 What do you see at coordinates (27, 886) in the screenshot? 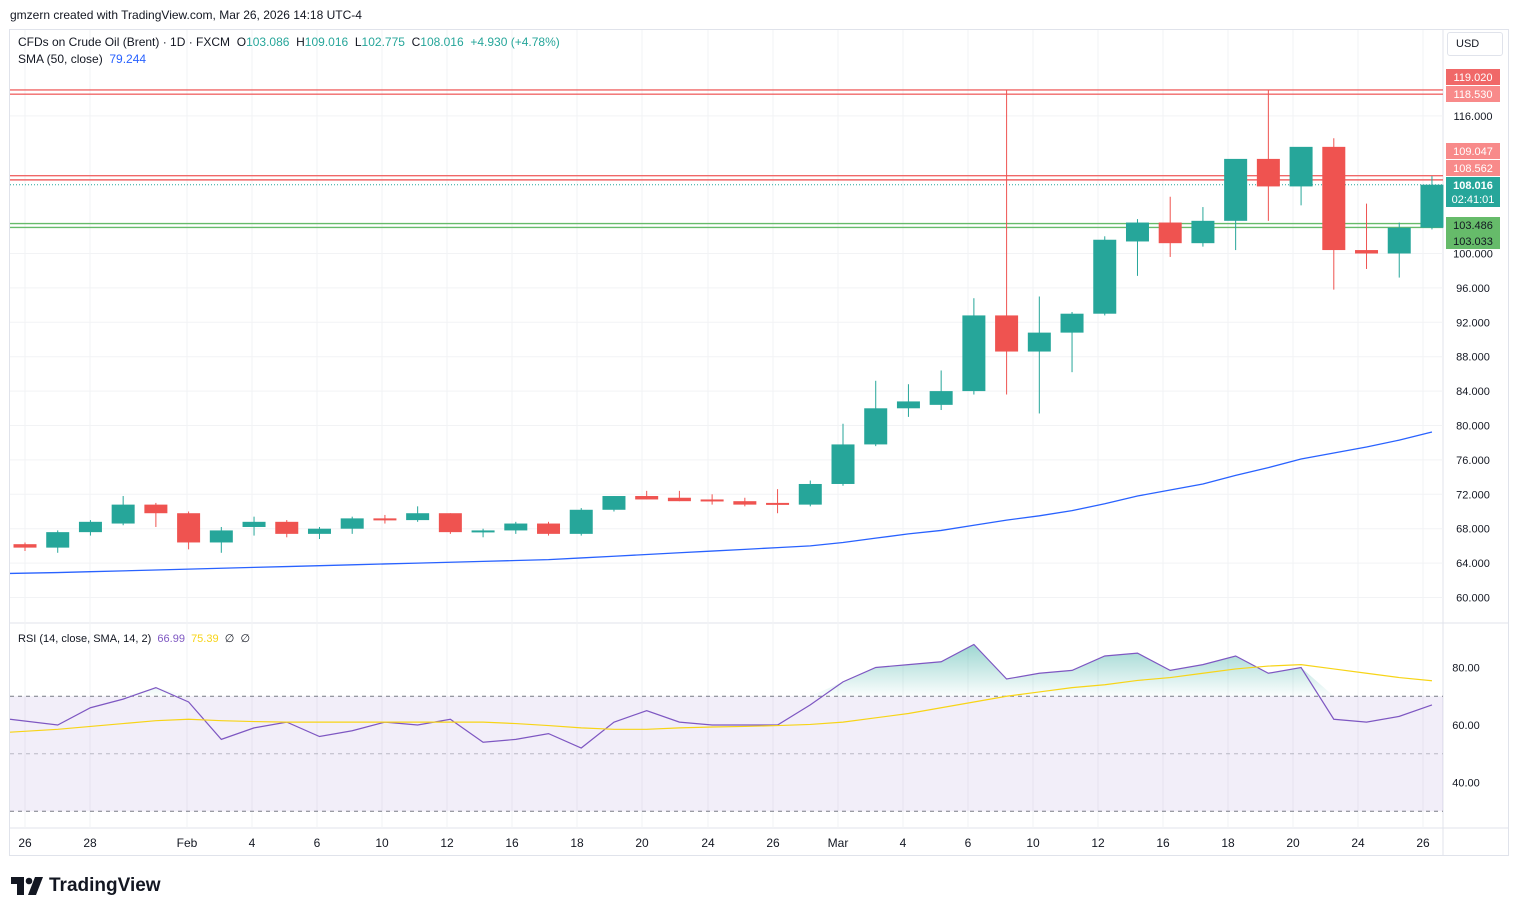
I see `tradingview-logo-icon` at bounding box center [27, 886].